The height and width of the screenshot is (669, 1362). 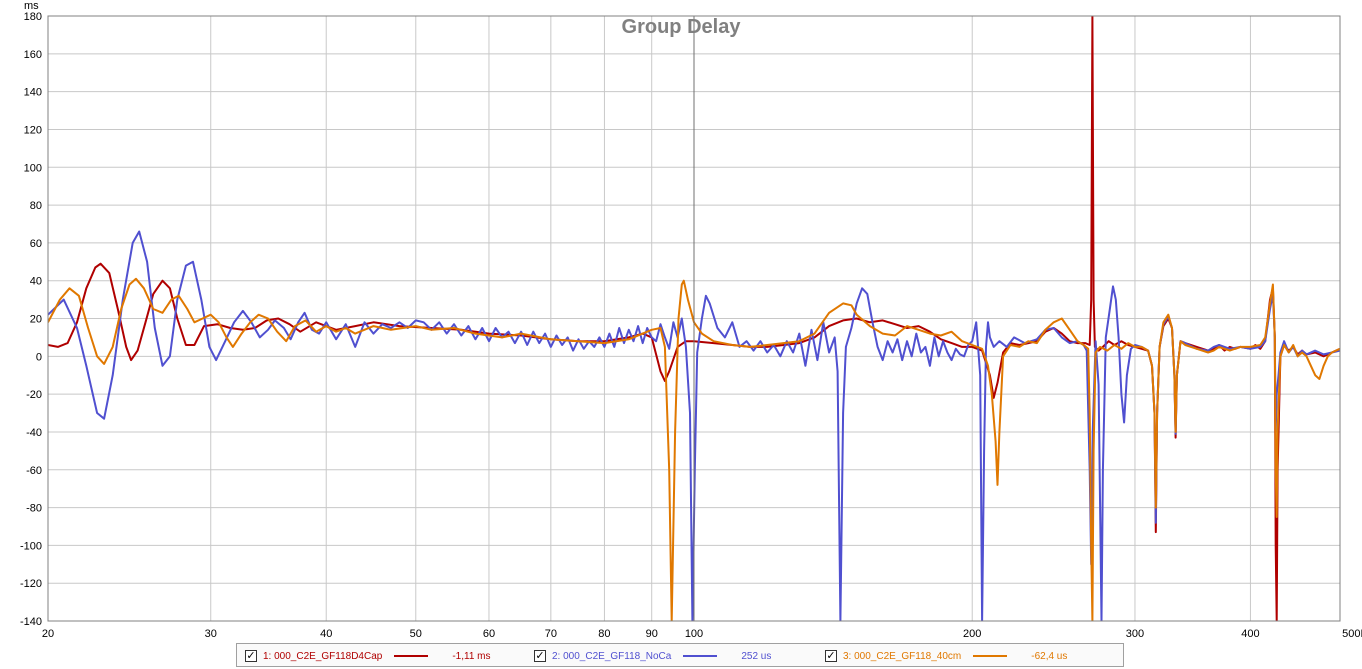 I want to click on y-tick-label: 180, so click(x=33, y=17).